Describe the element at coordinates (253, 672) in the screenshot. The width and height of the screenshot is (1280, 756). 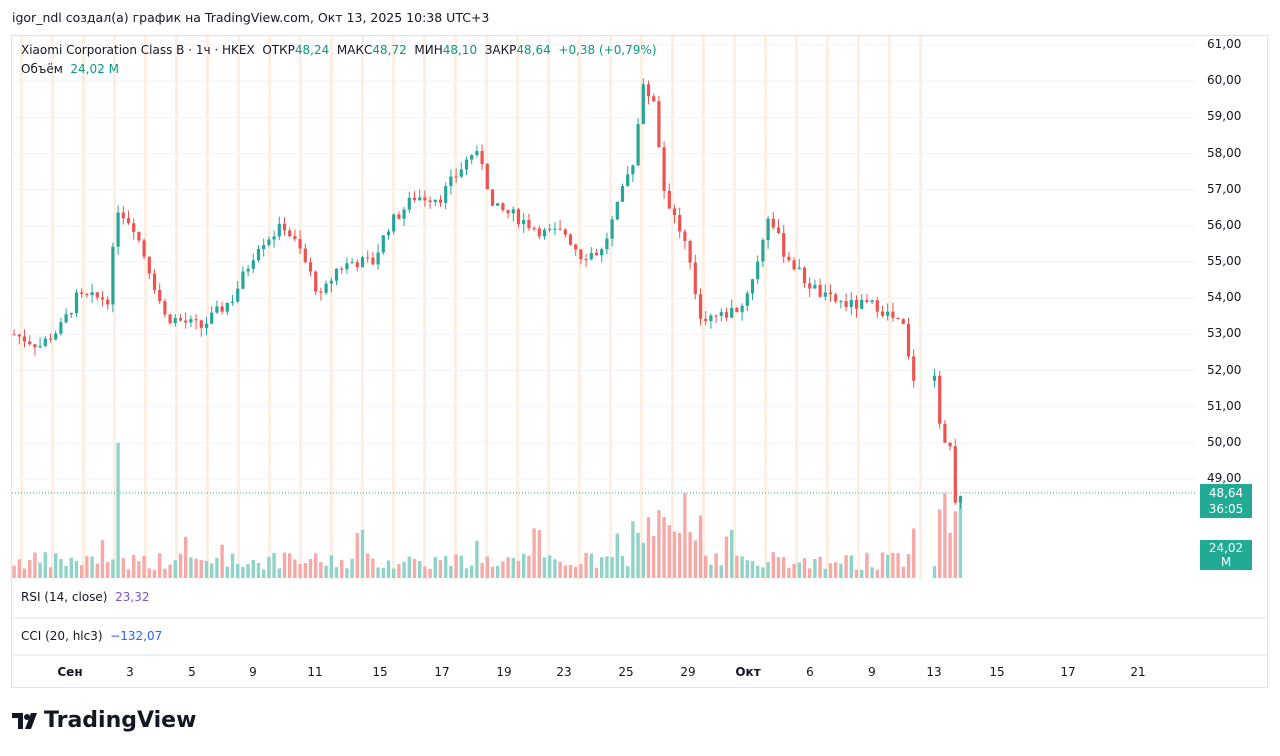
I see `time-axis-label: 9` at that location.